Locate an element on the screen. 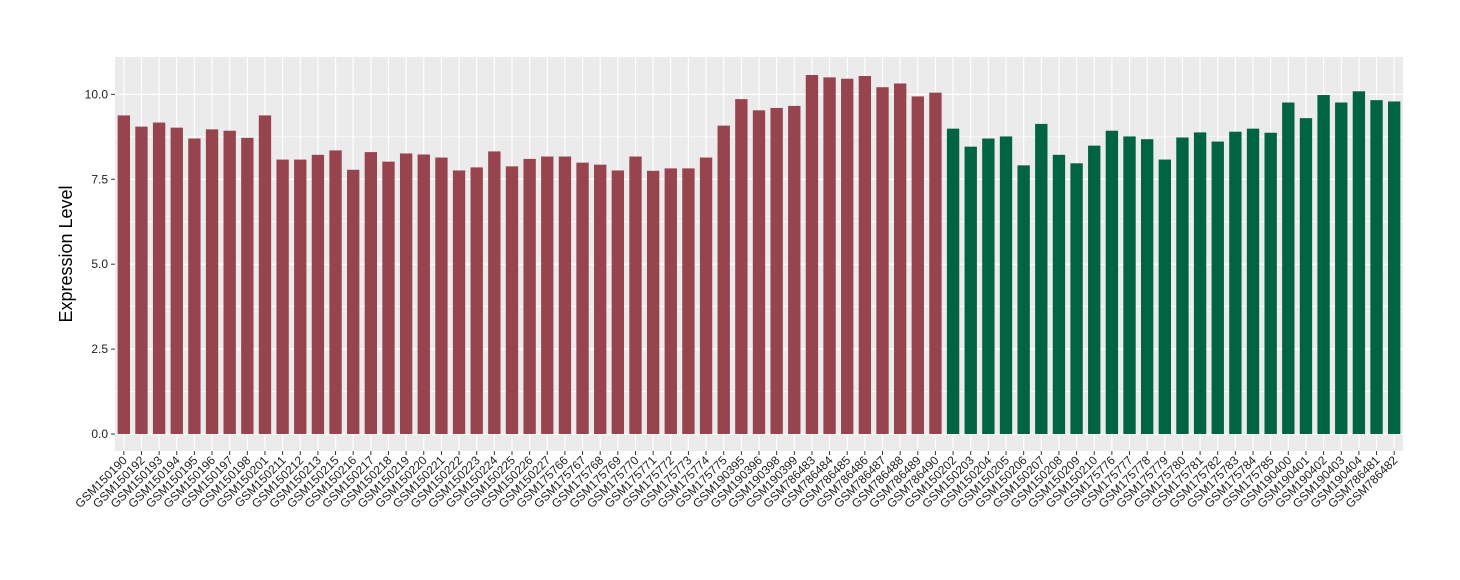  bar-GSM786482 is located at coordinates (1394, 268).